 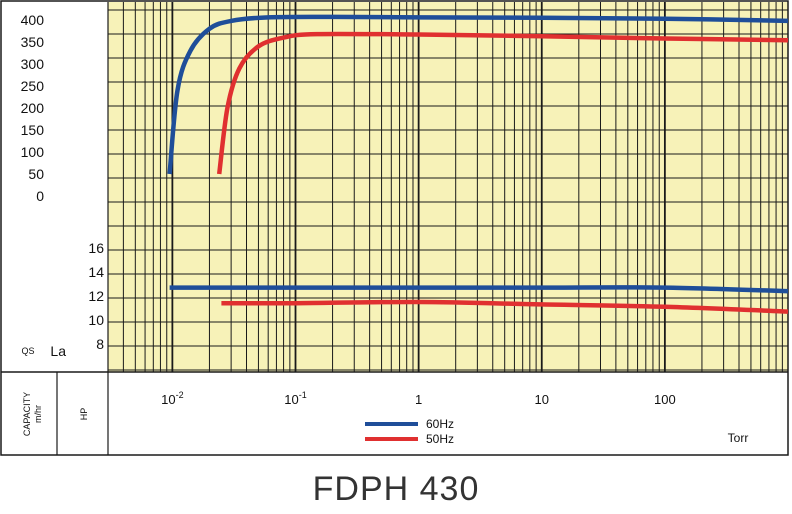 What do you see at coordinates (27, 351) in the screenshot?
I see `capacity-axis-label: QS` at bounding box center [27, 351].